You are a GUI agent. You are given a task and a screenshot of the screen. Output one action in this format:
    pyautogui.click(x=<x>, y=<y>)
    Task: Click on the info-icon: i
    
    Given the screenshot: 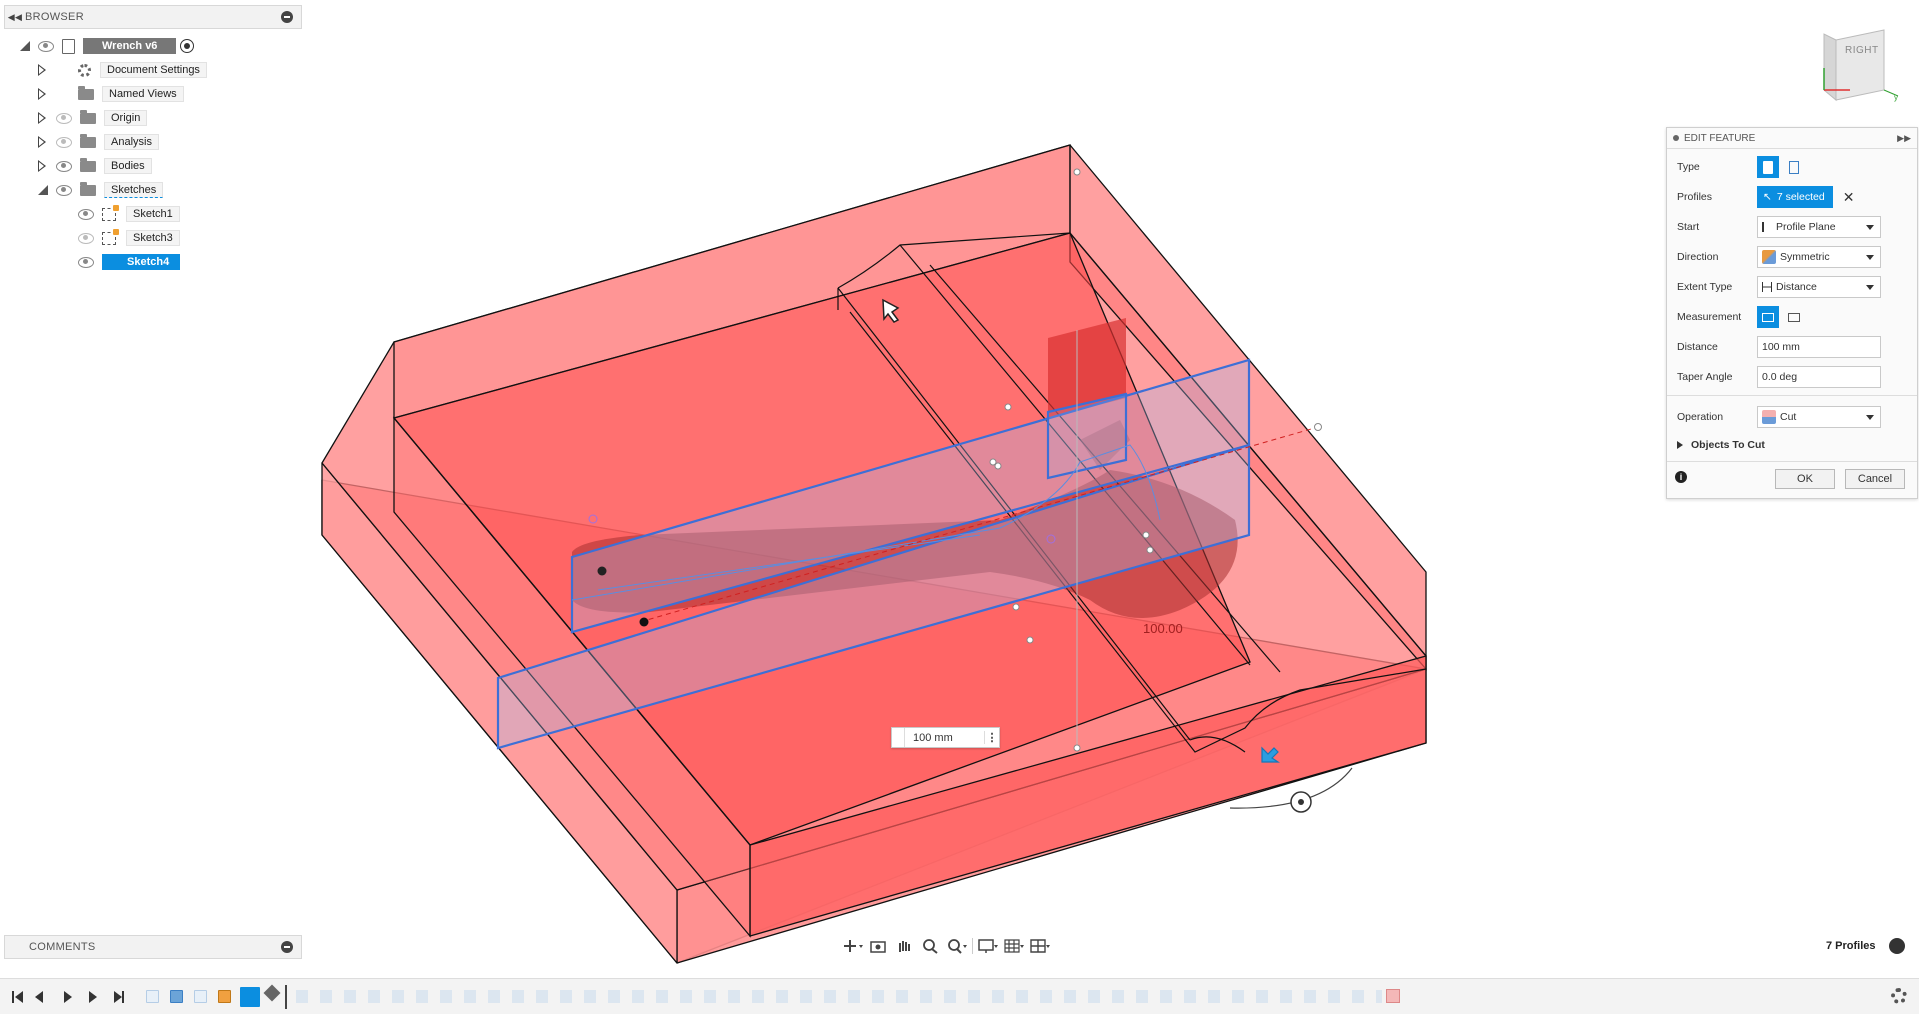 What is the action you would take?
    pyautogui.click(x=1681, y=477)
    